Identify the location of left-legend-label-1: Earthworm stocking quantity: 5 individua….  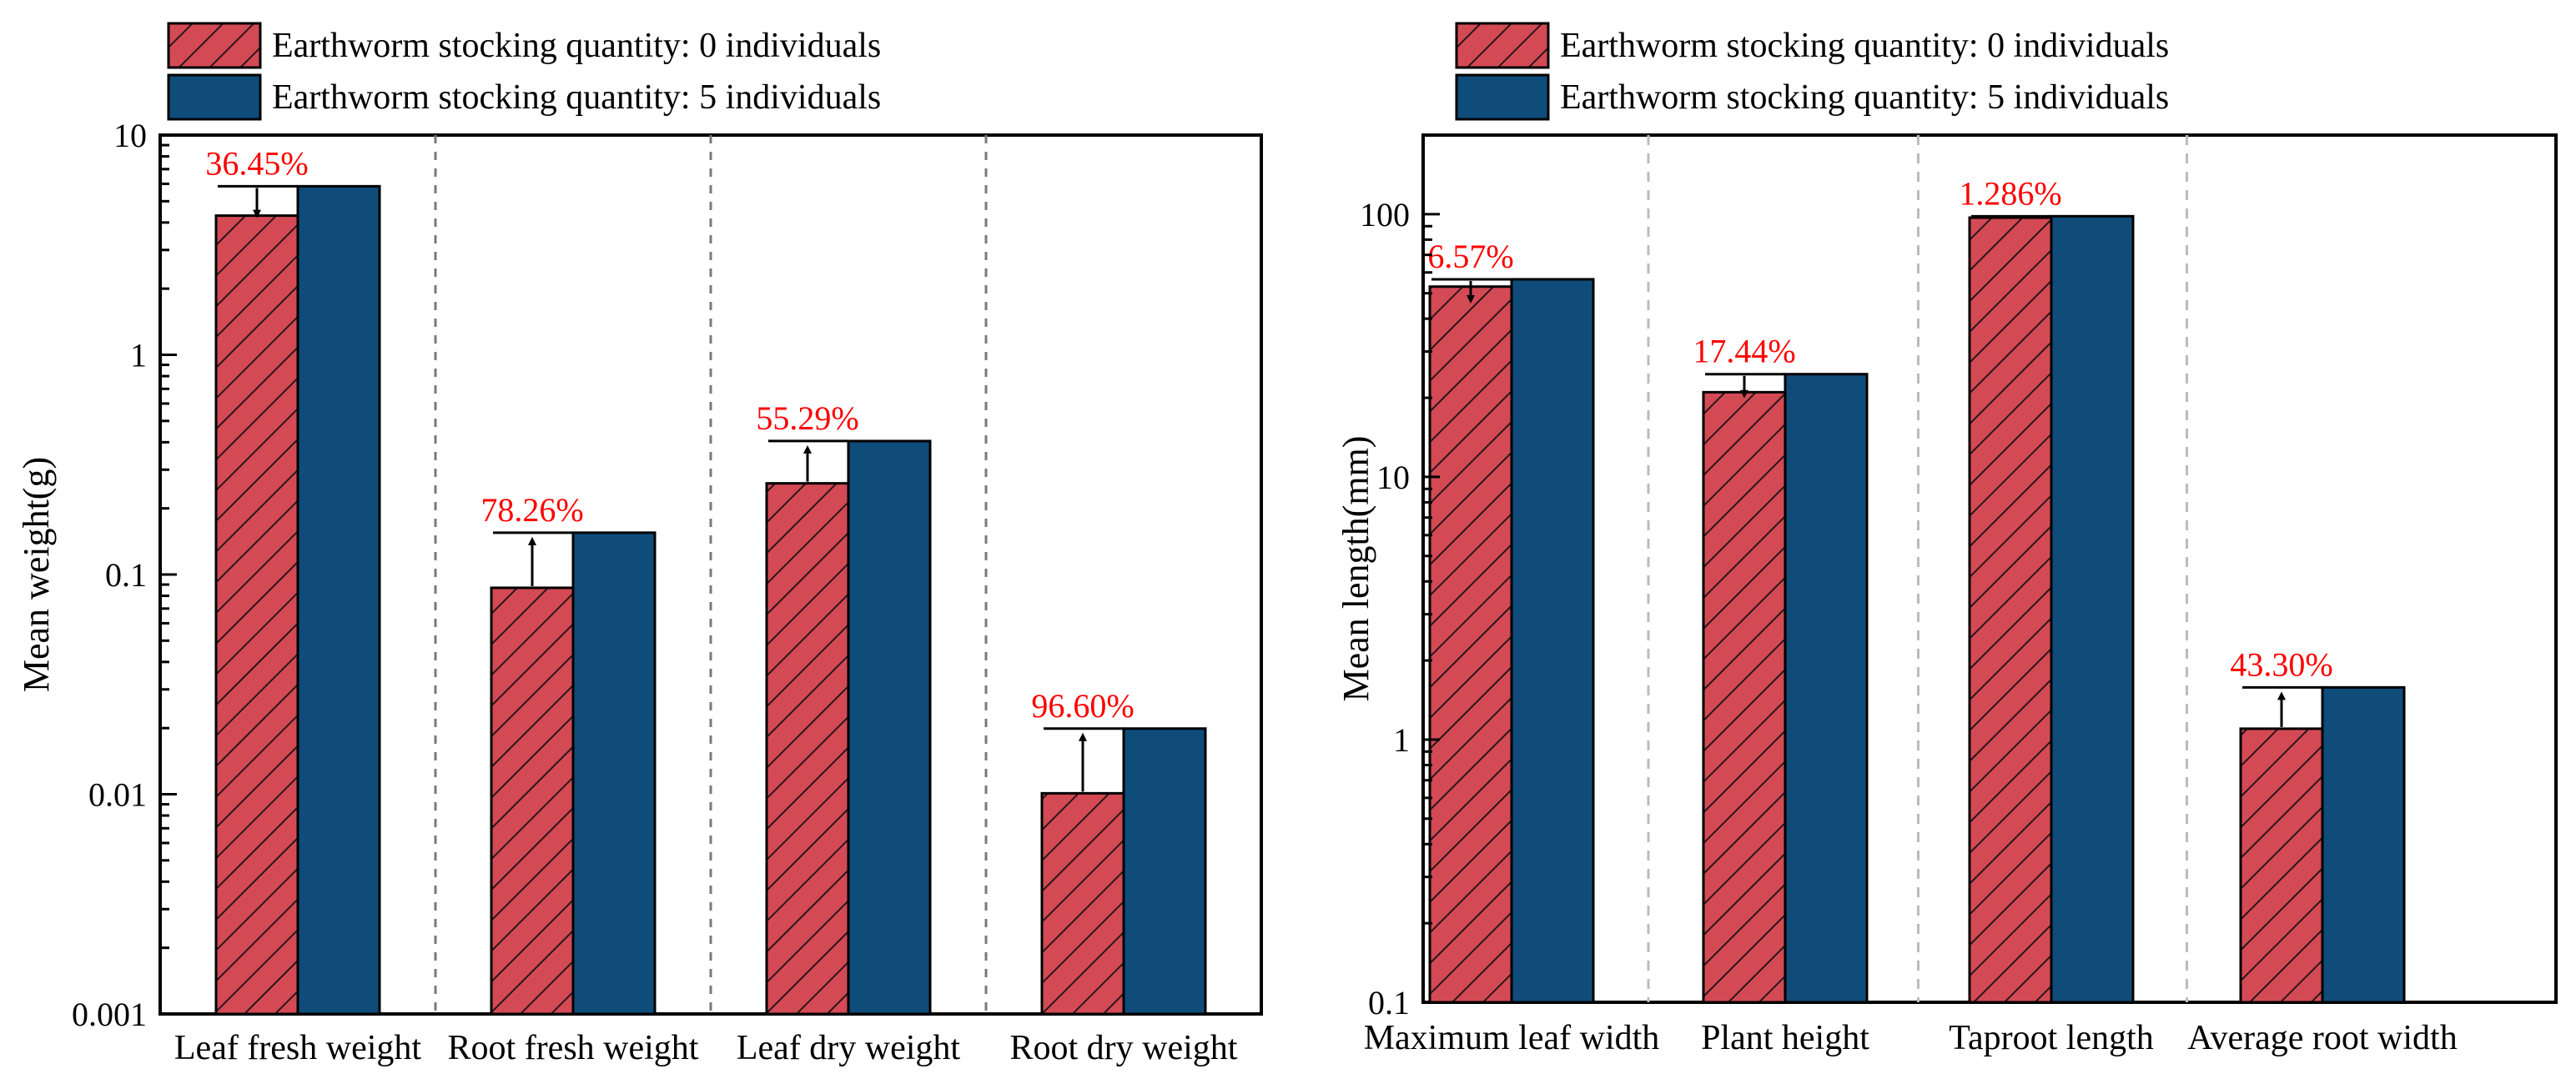
(576, 97).